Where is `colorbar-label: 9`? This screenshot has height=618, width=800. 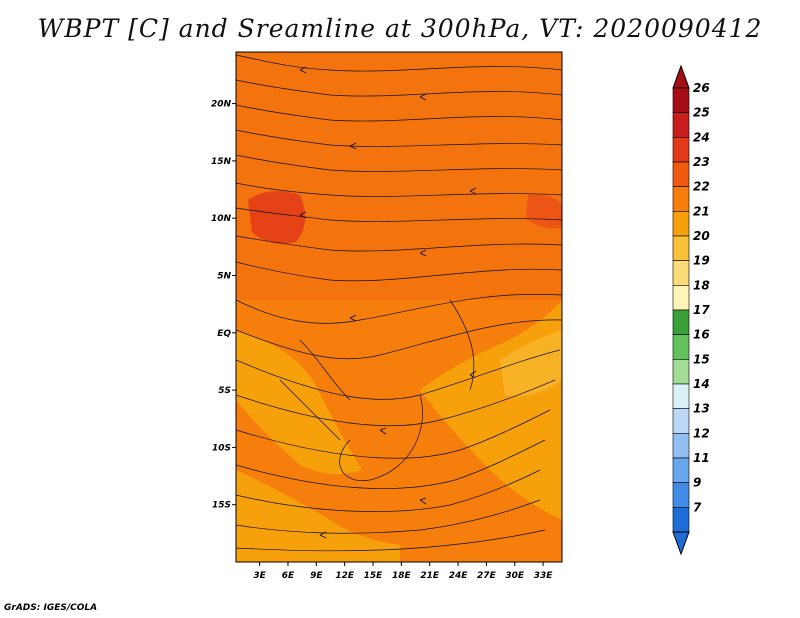
colorbar-label: 9 is located at coordinates (697, 483).